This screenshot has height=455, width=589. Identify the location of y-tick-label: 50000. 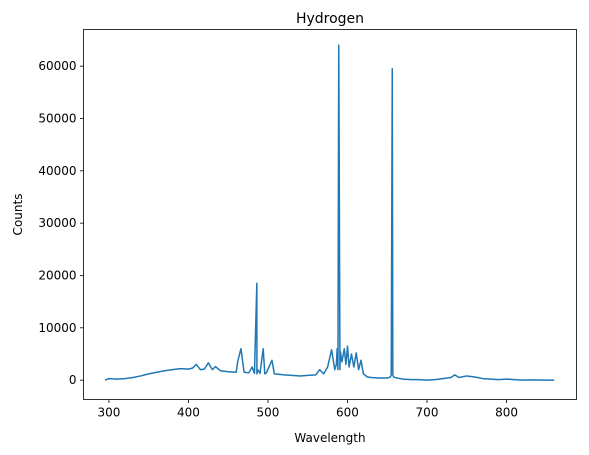
(57, 118).